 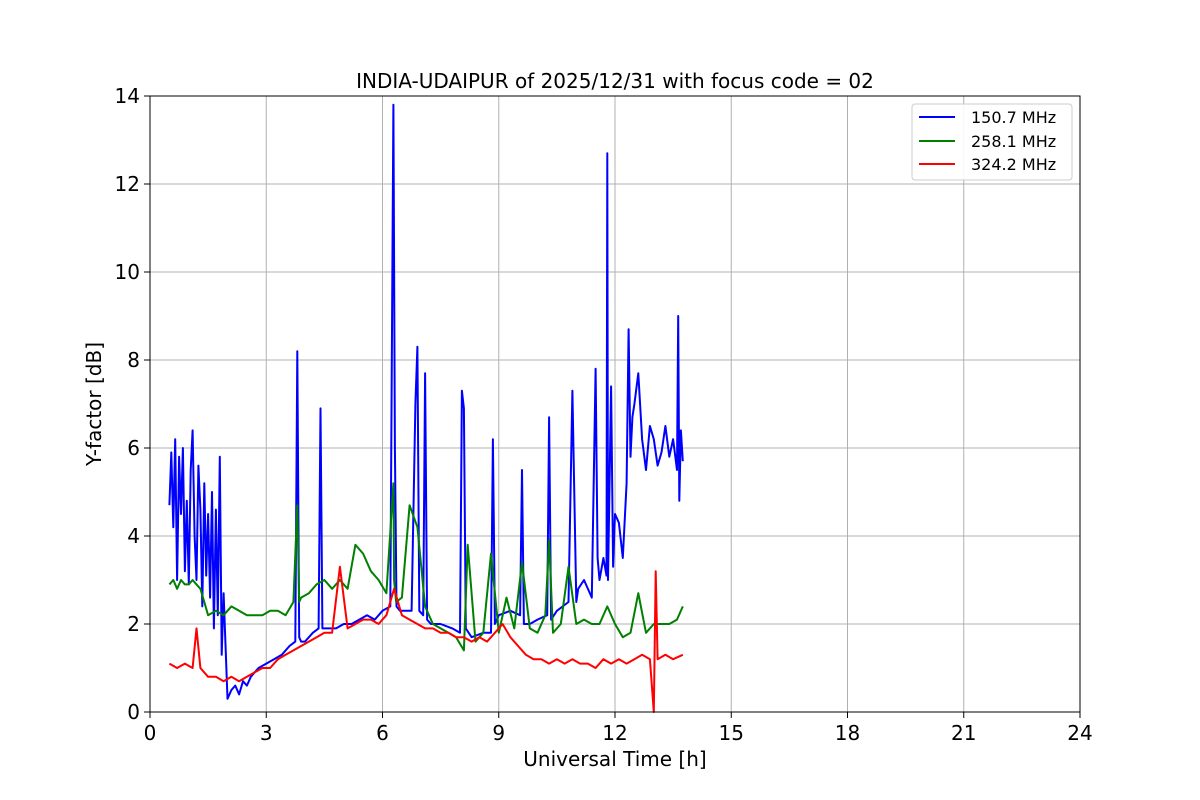 What do you see at coordinates (1013, 117) in the screenshot?
I see `legend-label-150mhz: 150.7 MHz` at bounding box center [1013, 117].